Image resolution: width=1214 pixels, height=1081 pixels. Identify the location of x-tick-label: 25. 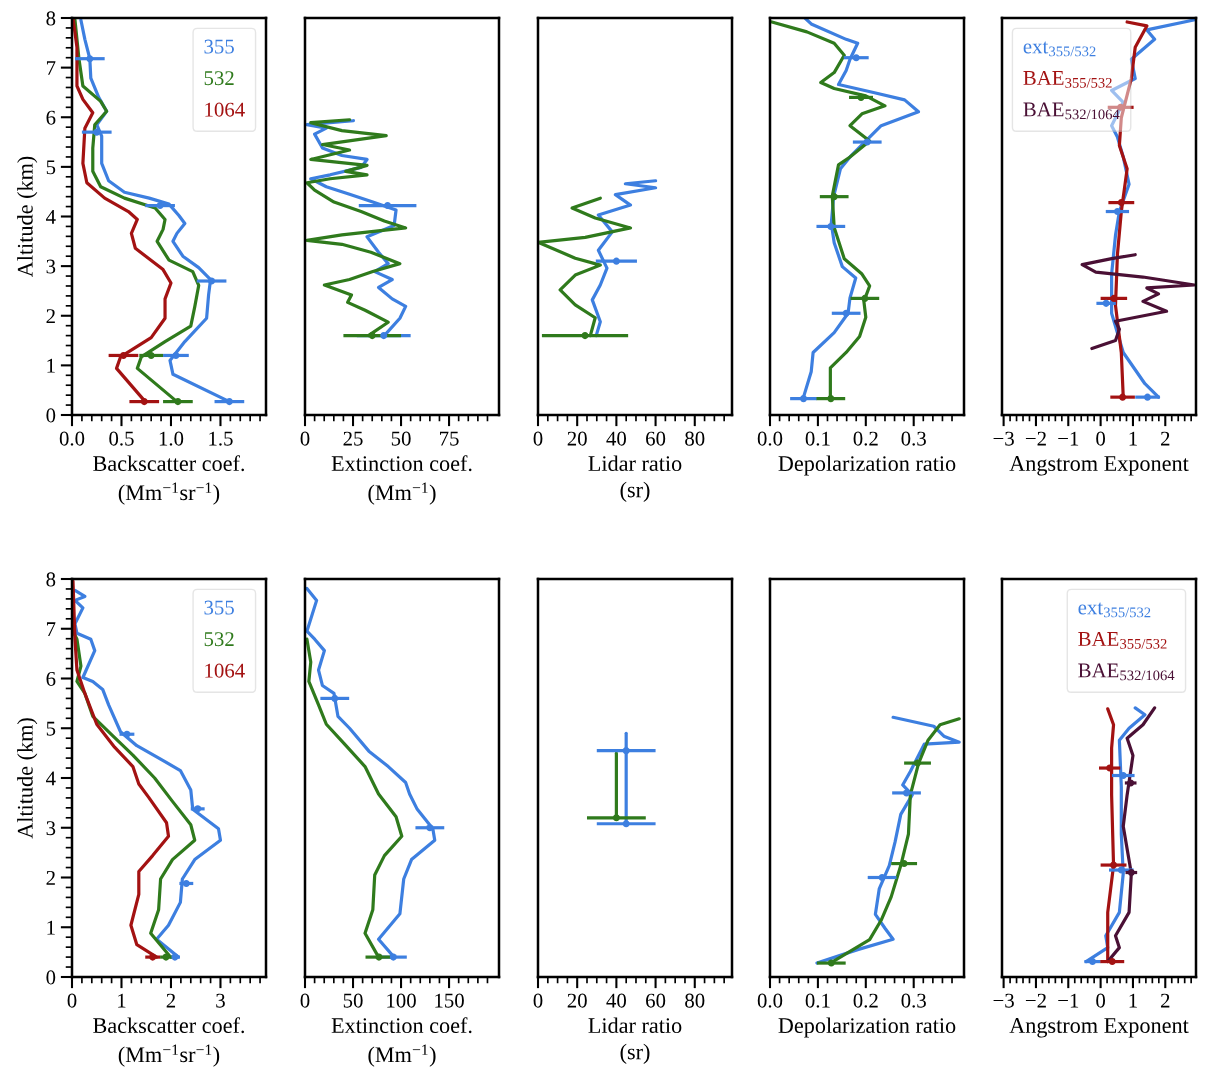
(353, 438).